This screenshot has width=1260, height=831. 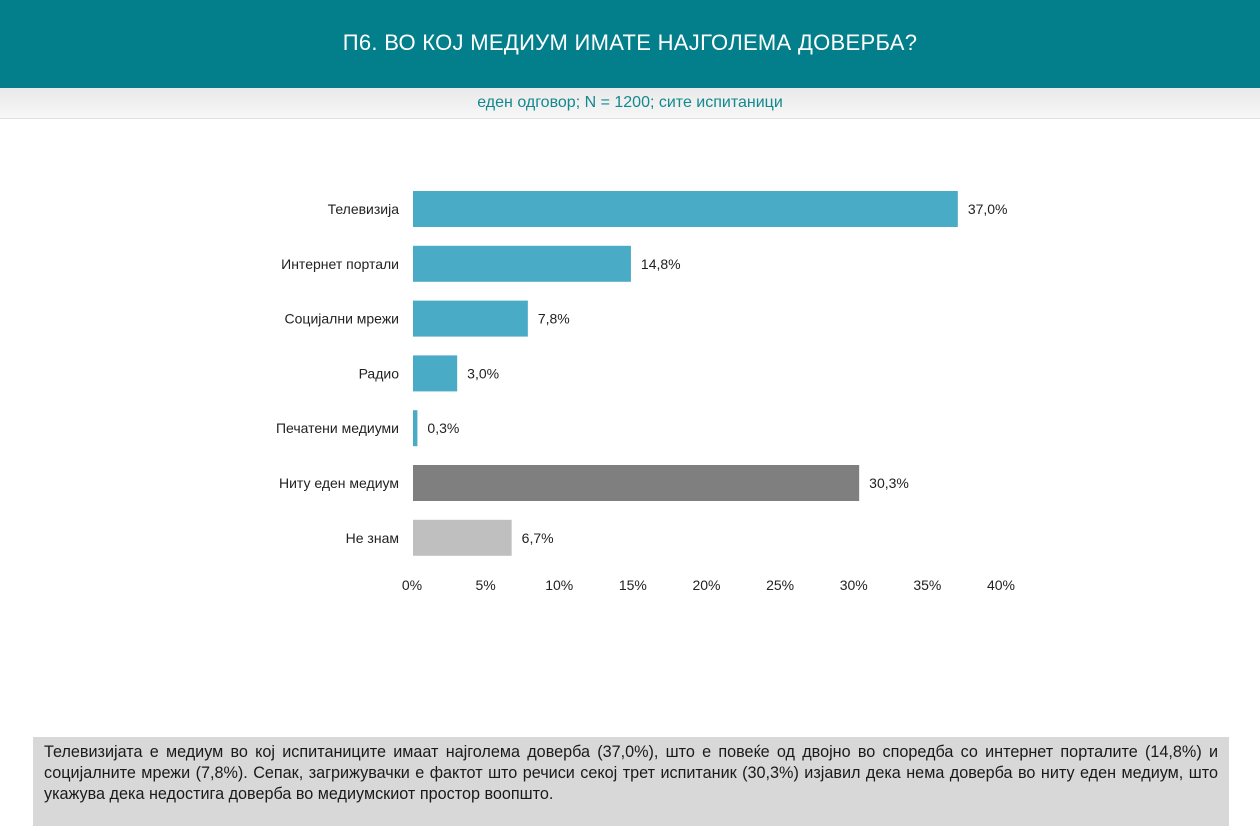 I want to click on subheader-bar: еден одговор; N = 1200; сите испитаници, so click(x=630, y=103).